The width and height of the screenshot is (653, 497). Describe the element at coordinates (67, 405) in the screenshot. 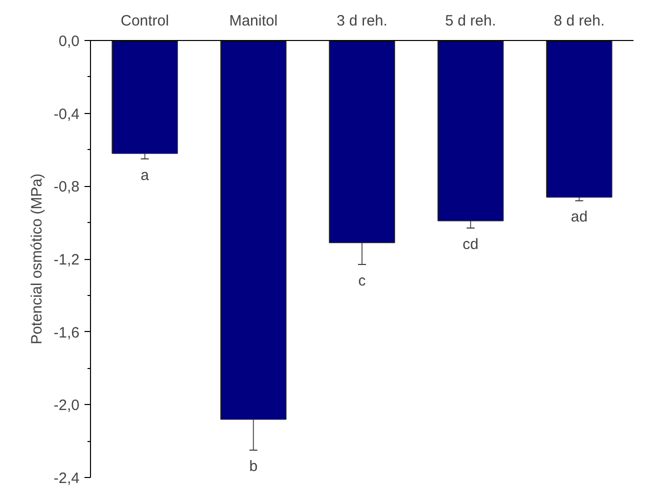

I see `y-tick-label: -2,0` at that location.